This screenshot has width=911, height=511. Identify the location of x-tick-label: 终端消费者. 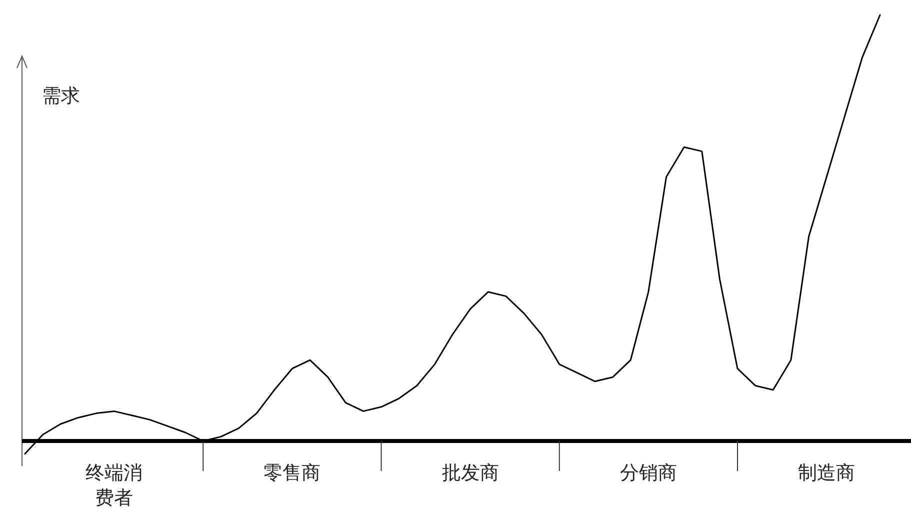
(114, 486).